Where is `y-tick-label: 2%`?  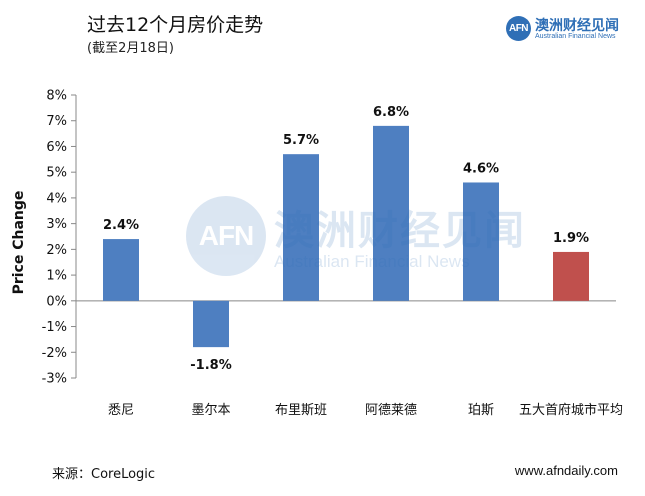
y-tick-label: 2% is located at coordinates (56, 250).